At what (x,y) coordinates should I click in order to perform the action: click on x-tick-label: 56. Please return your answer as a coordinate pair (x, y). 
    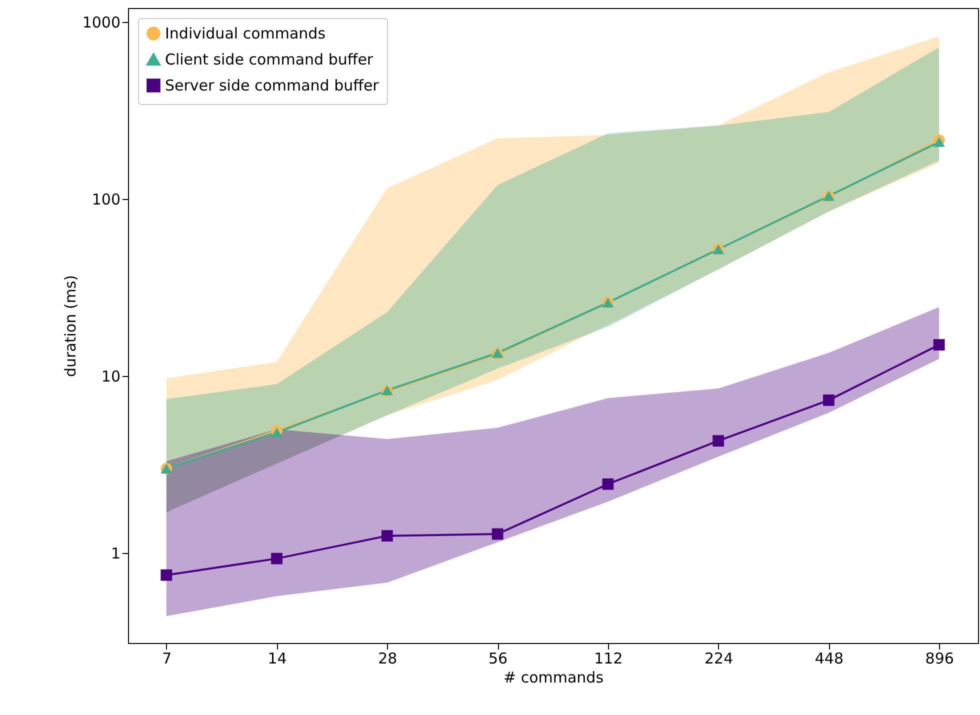
    Looking at the image, I should click on (498, 659).